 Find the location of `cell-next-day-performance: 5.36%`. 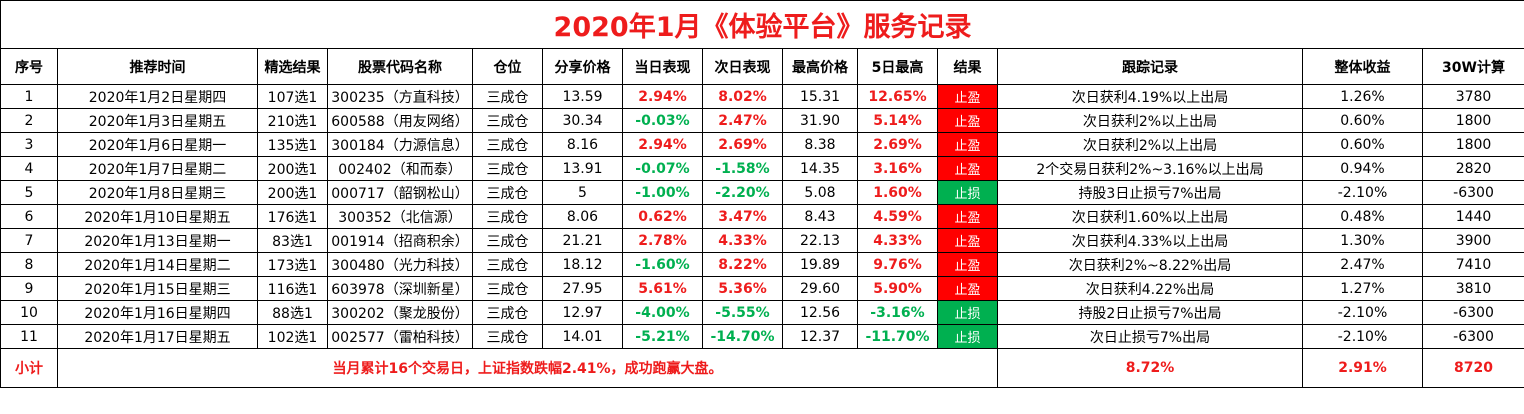

cell-next-day-performance: 5.36% is located at coordinates (742, 288).